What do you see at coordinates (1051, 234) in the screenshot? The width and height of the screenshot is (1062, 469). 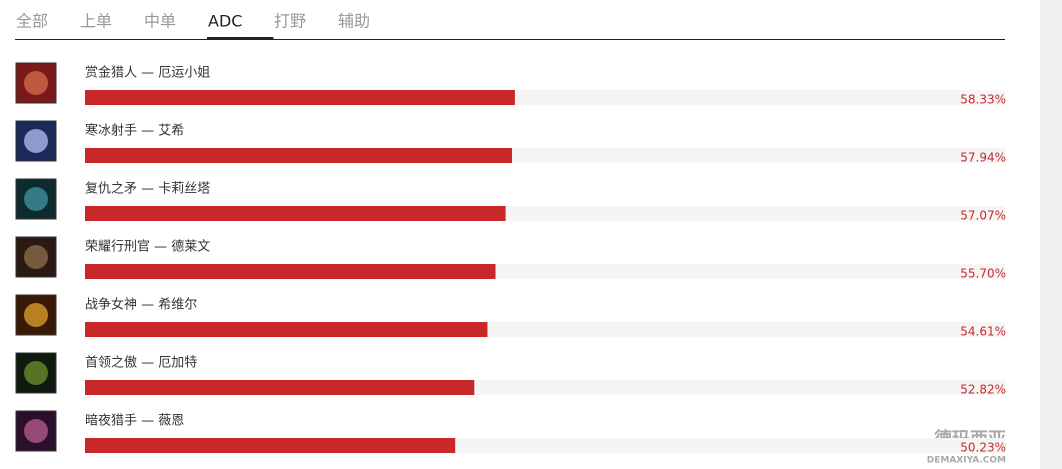 I see `scrollbar` at bounding box center [1051, 234].